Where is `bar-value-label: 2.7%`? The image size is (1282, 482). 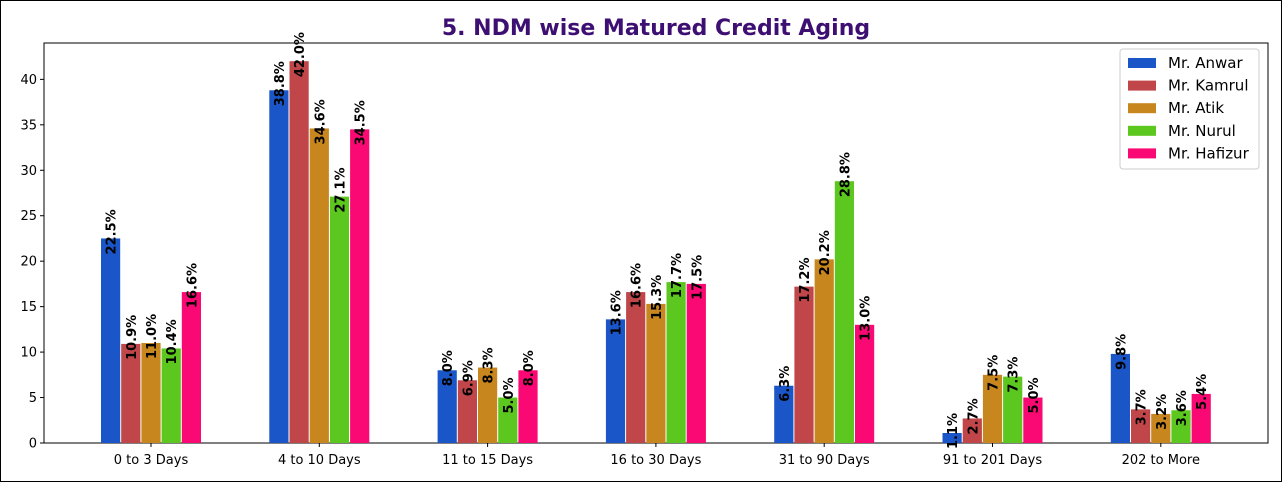
bar-value-label: 2.7% is located at coordinates (973, 416).